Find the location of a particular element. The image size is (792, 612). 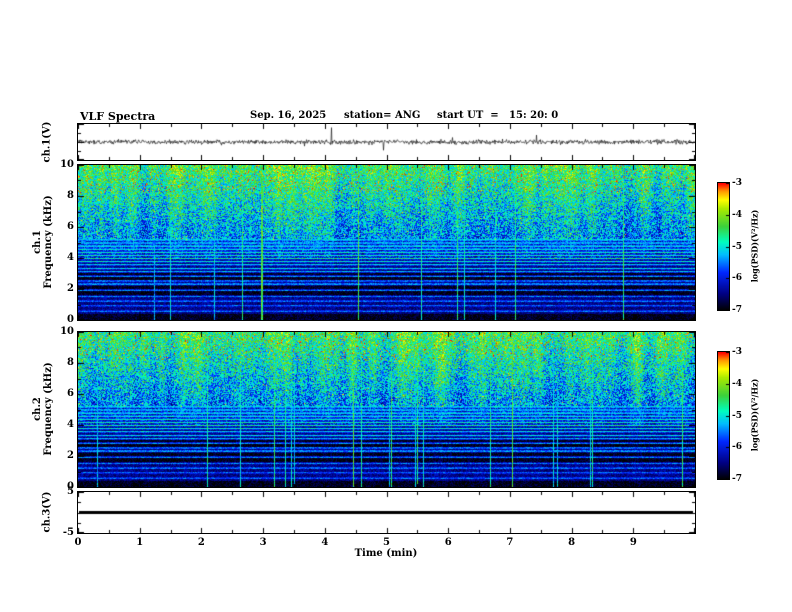

x-tick-label: 1 is located at coordinates (140, 542).